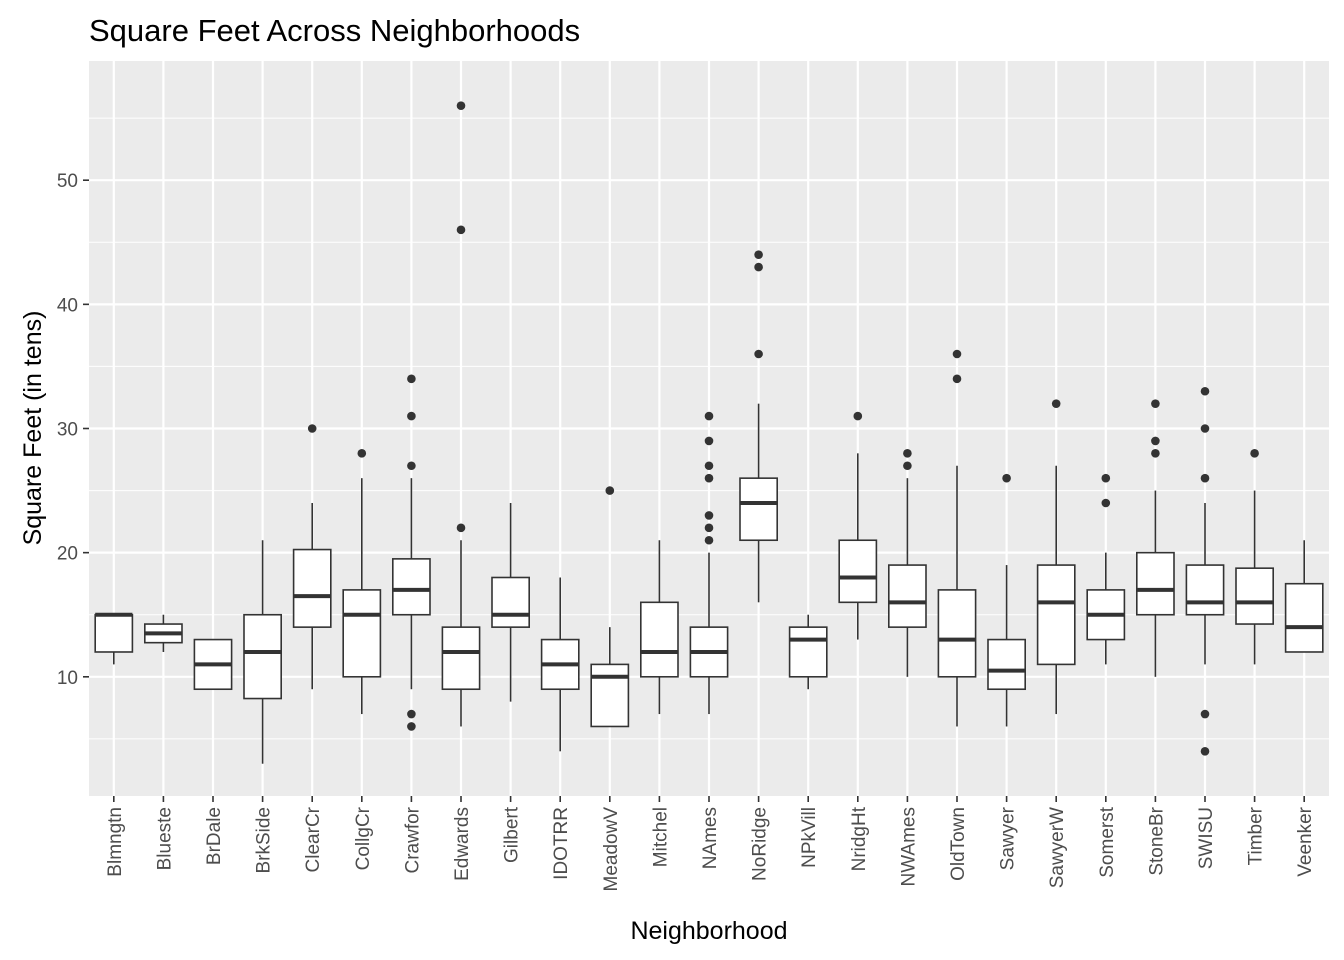 The height and width of the screenshot is (960, 1344). Describe the element at coordinates (461, 414) in the screenshot. I see `box-edwards` at that location.